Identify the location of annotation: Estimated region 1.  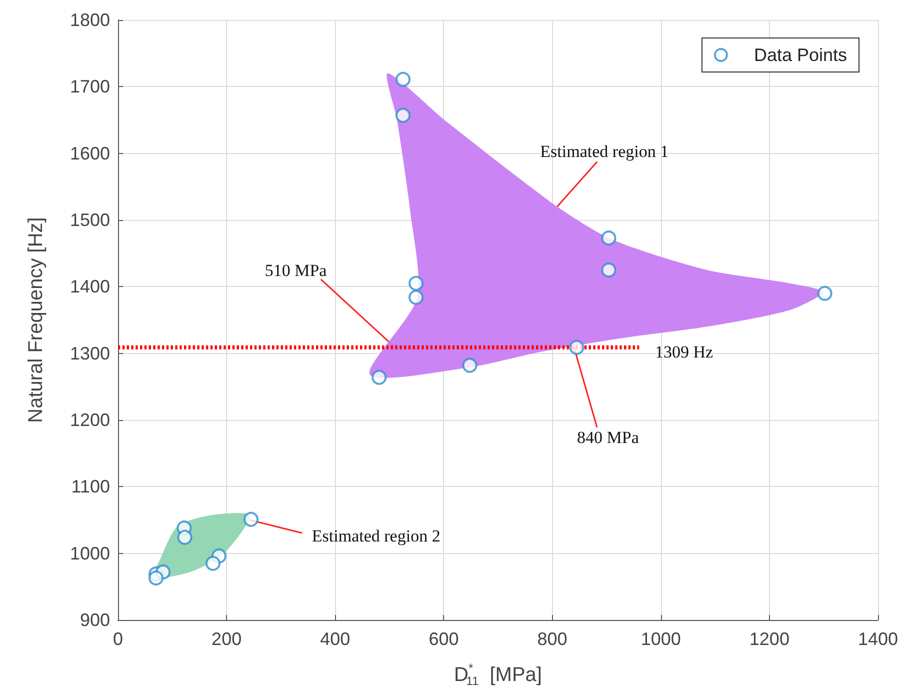
(604, 152).